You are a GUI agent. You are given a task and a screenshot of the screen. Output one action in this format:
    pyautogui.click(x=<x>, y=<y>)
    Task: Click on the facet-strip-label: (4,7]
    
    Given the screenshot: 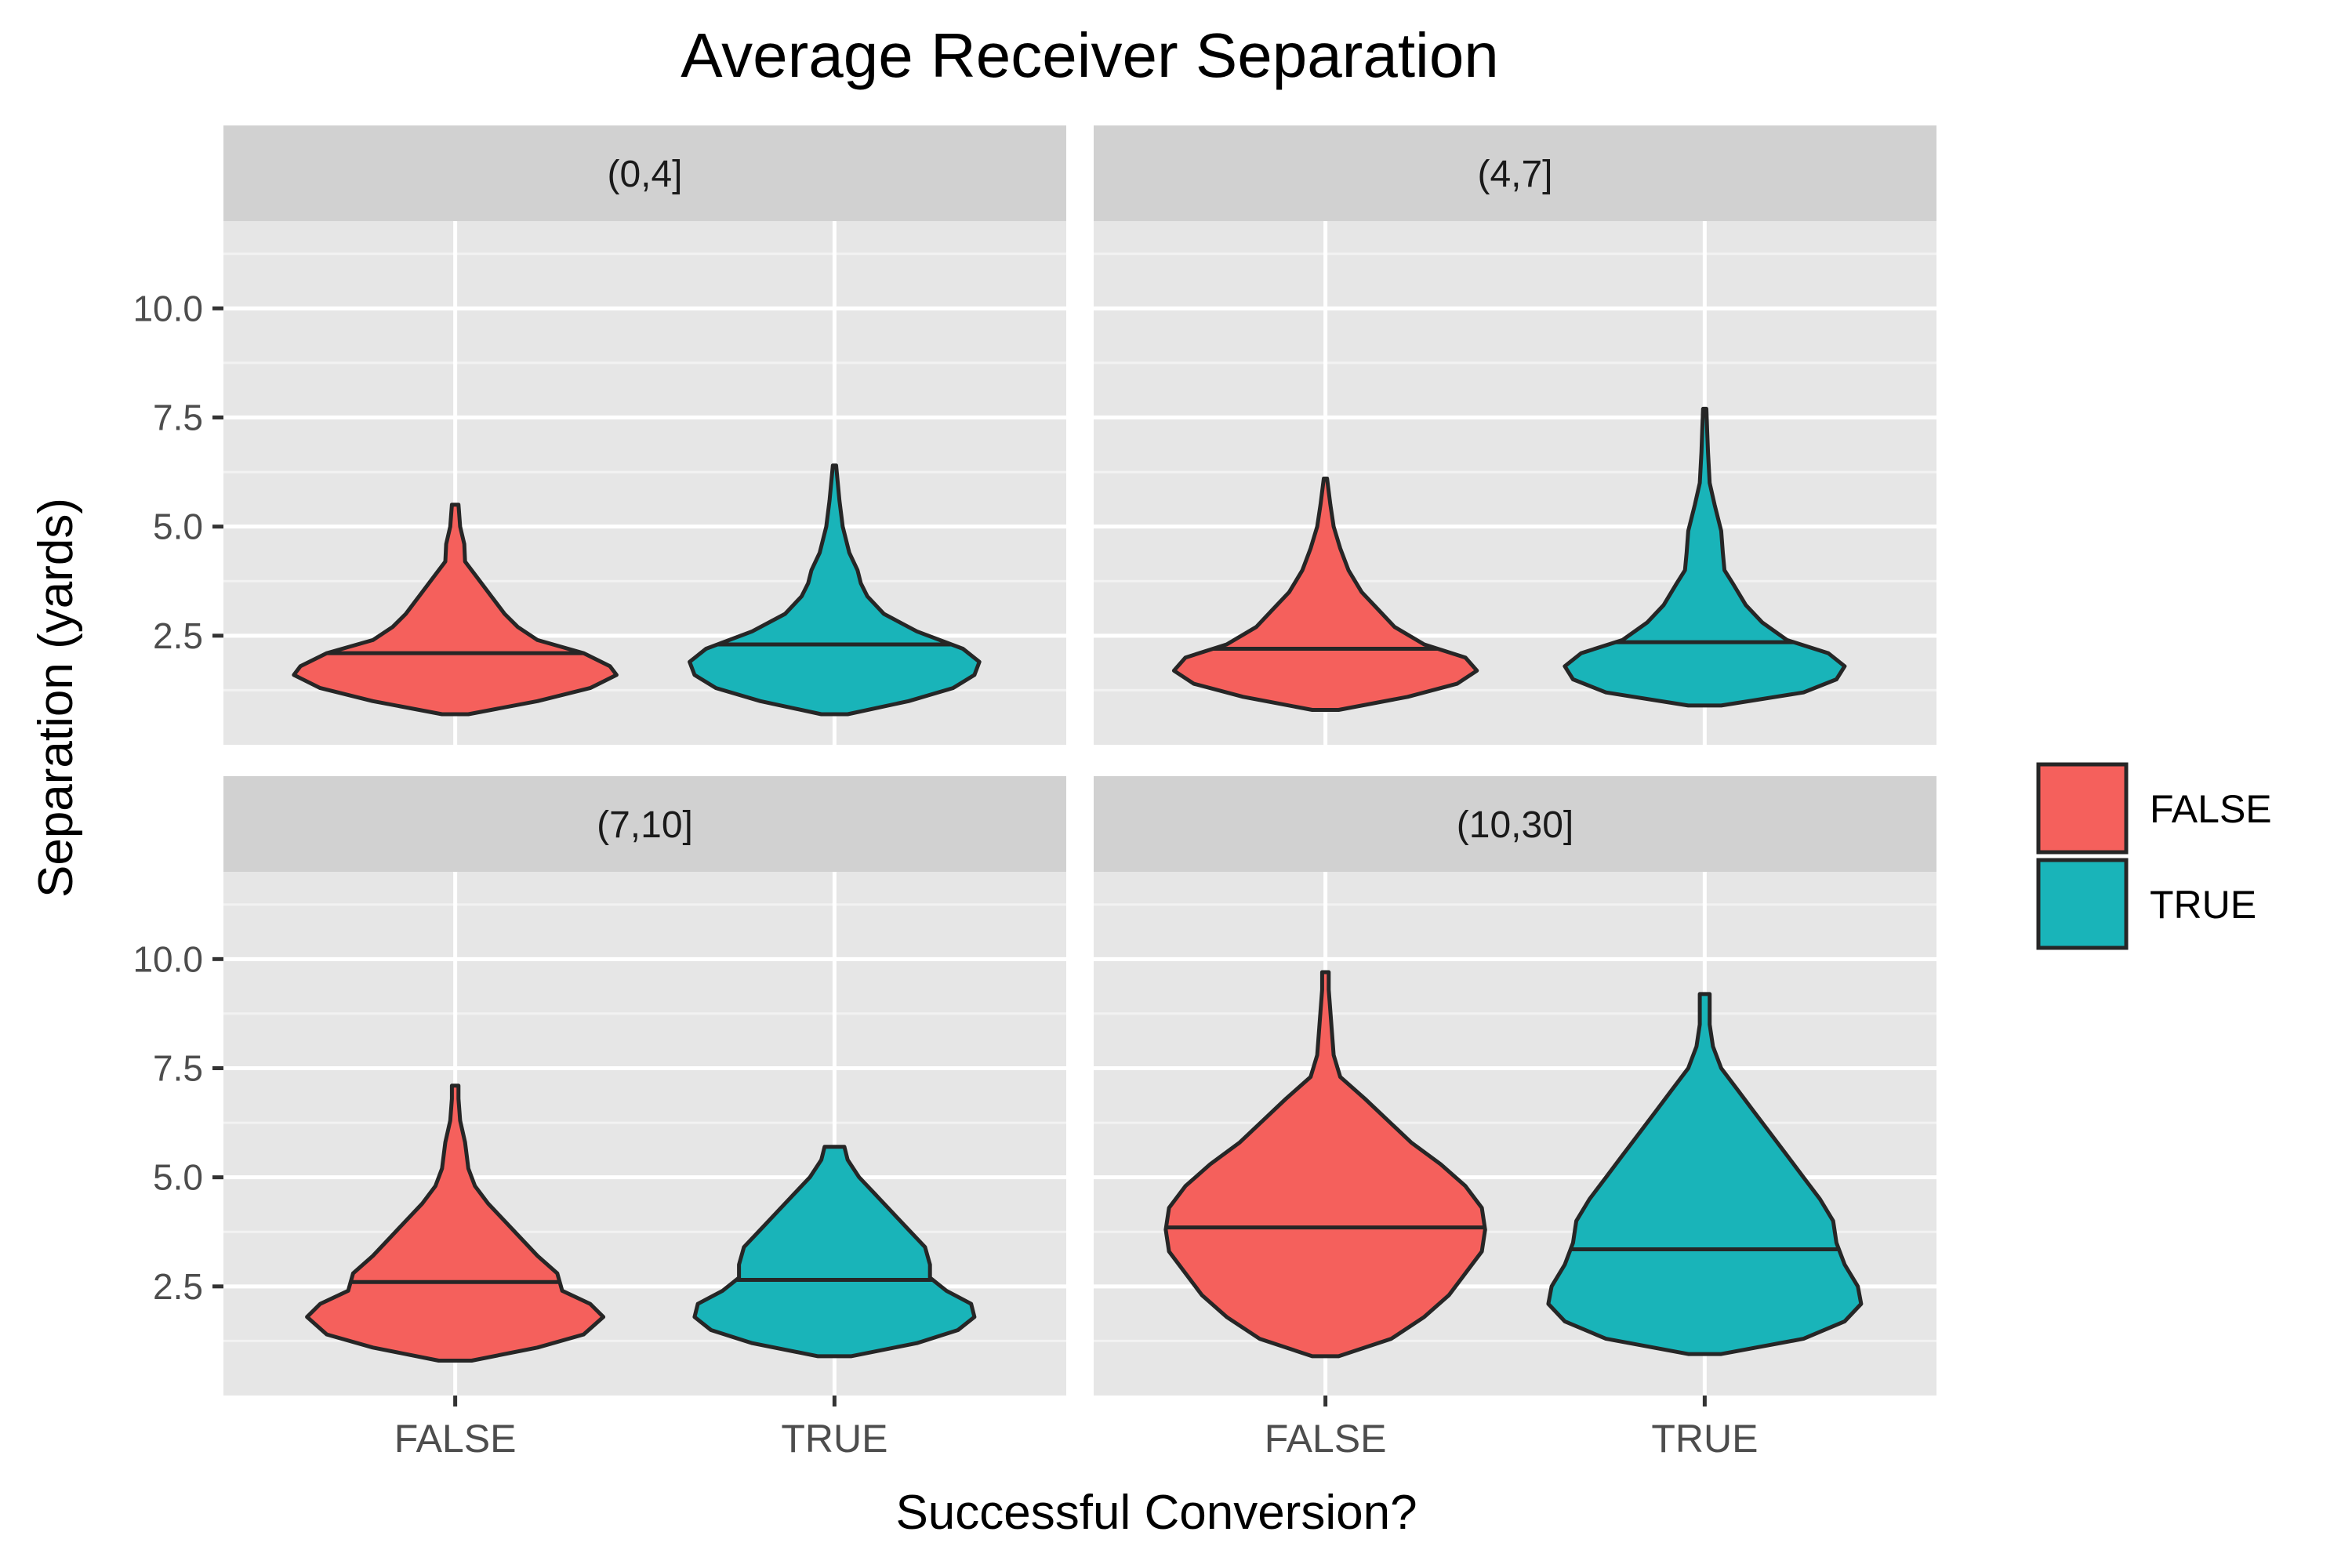 What is the action you would take?
    pyautogui.click(x=1514, y=174)
    